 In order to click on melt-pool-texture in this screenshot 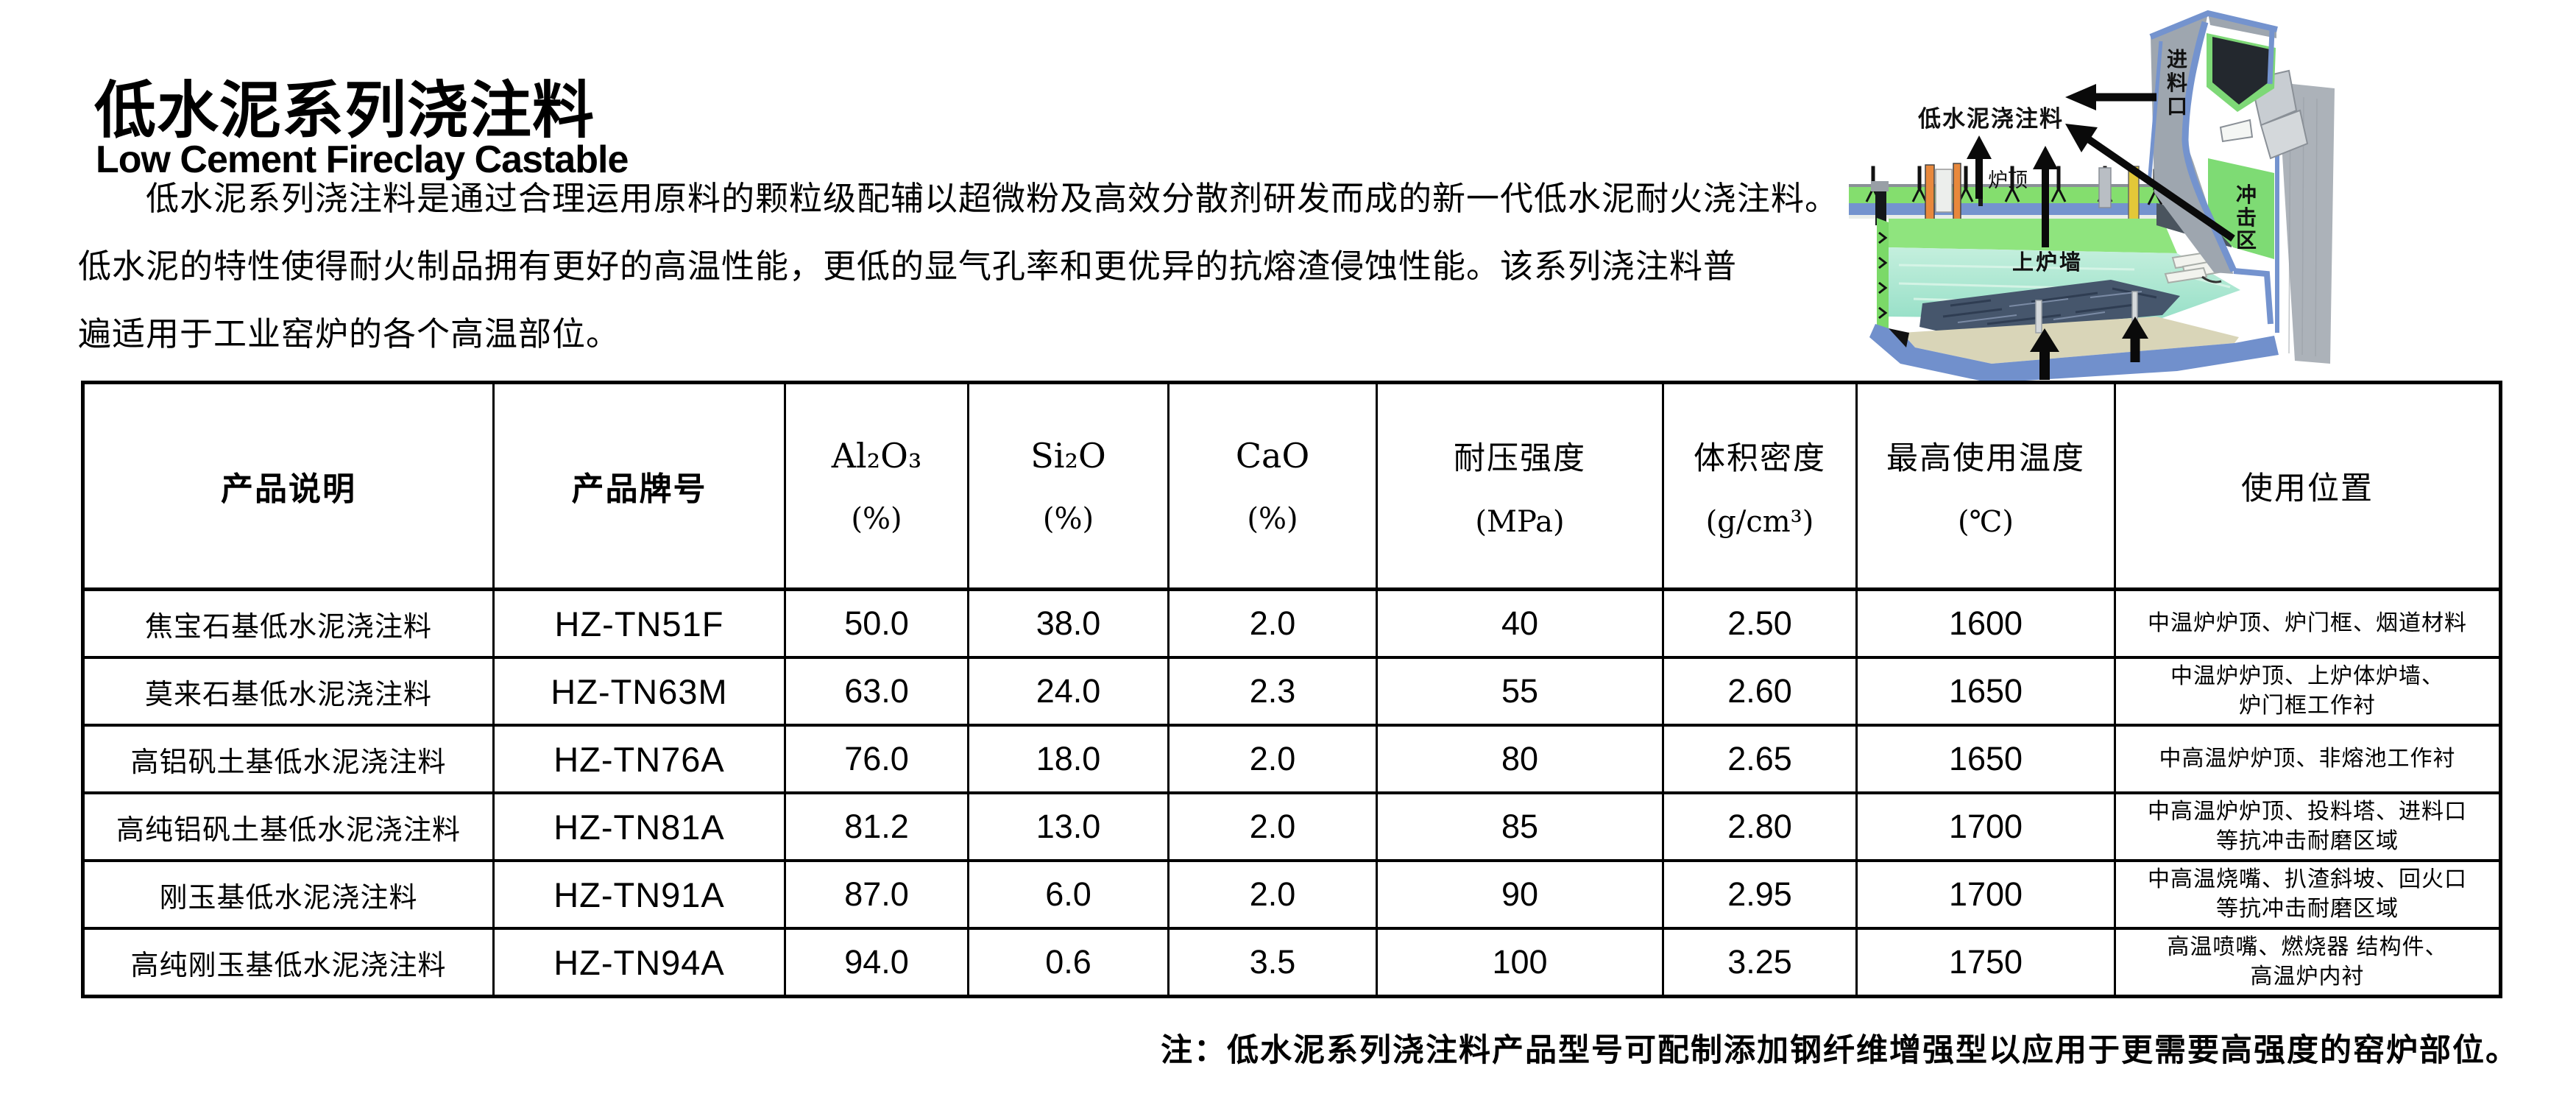, I will do `click(2049, 306)`.